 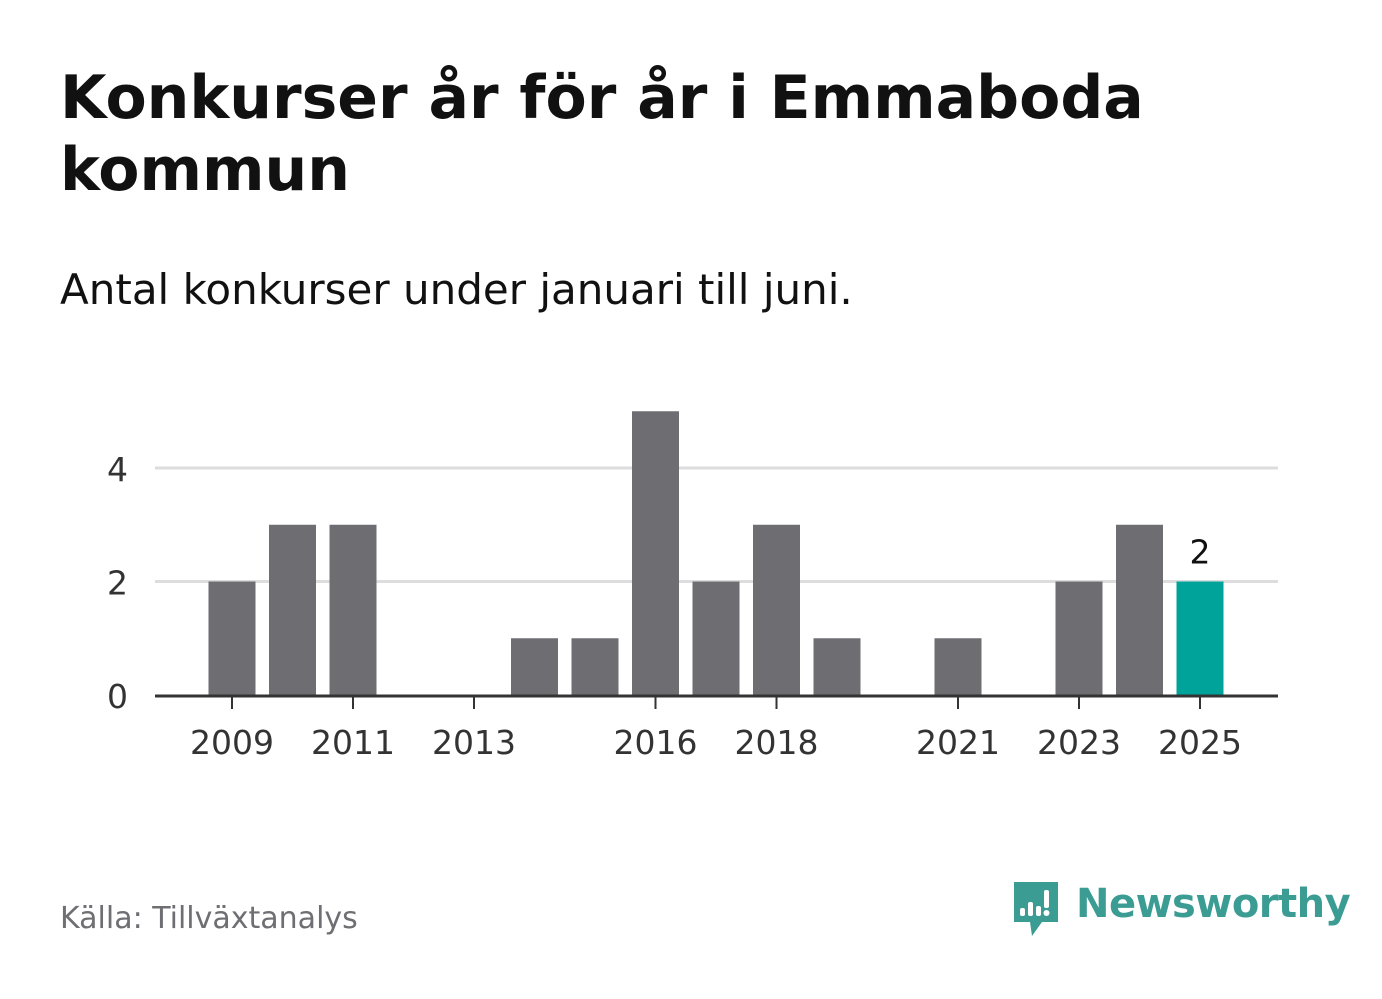 I want to click on brand-name: Newsworthy, so click(x=1213, y=904).